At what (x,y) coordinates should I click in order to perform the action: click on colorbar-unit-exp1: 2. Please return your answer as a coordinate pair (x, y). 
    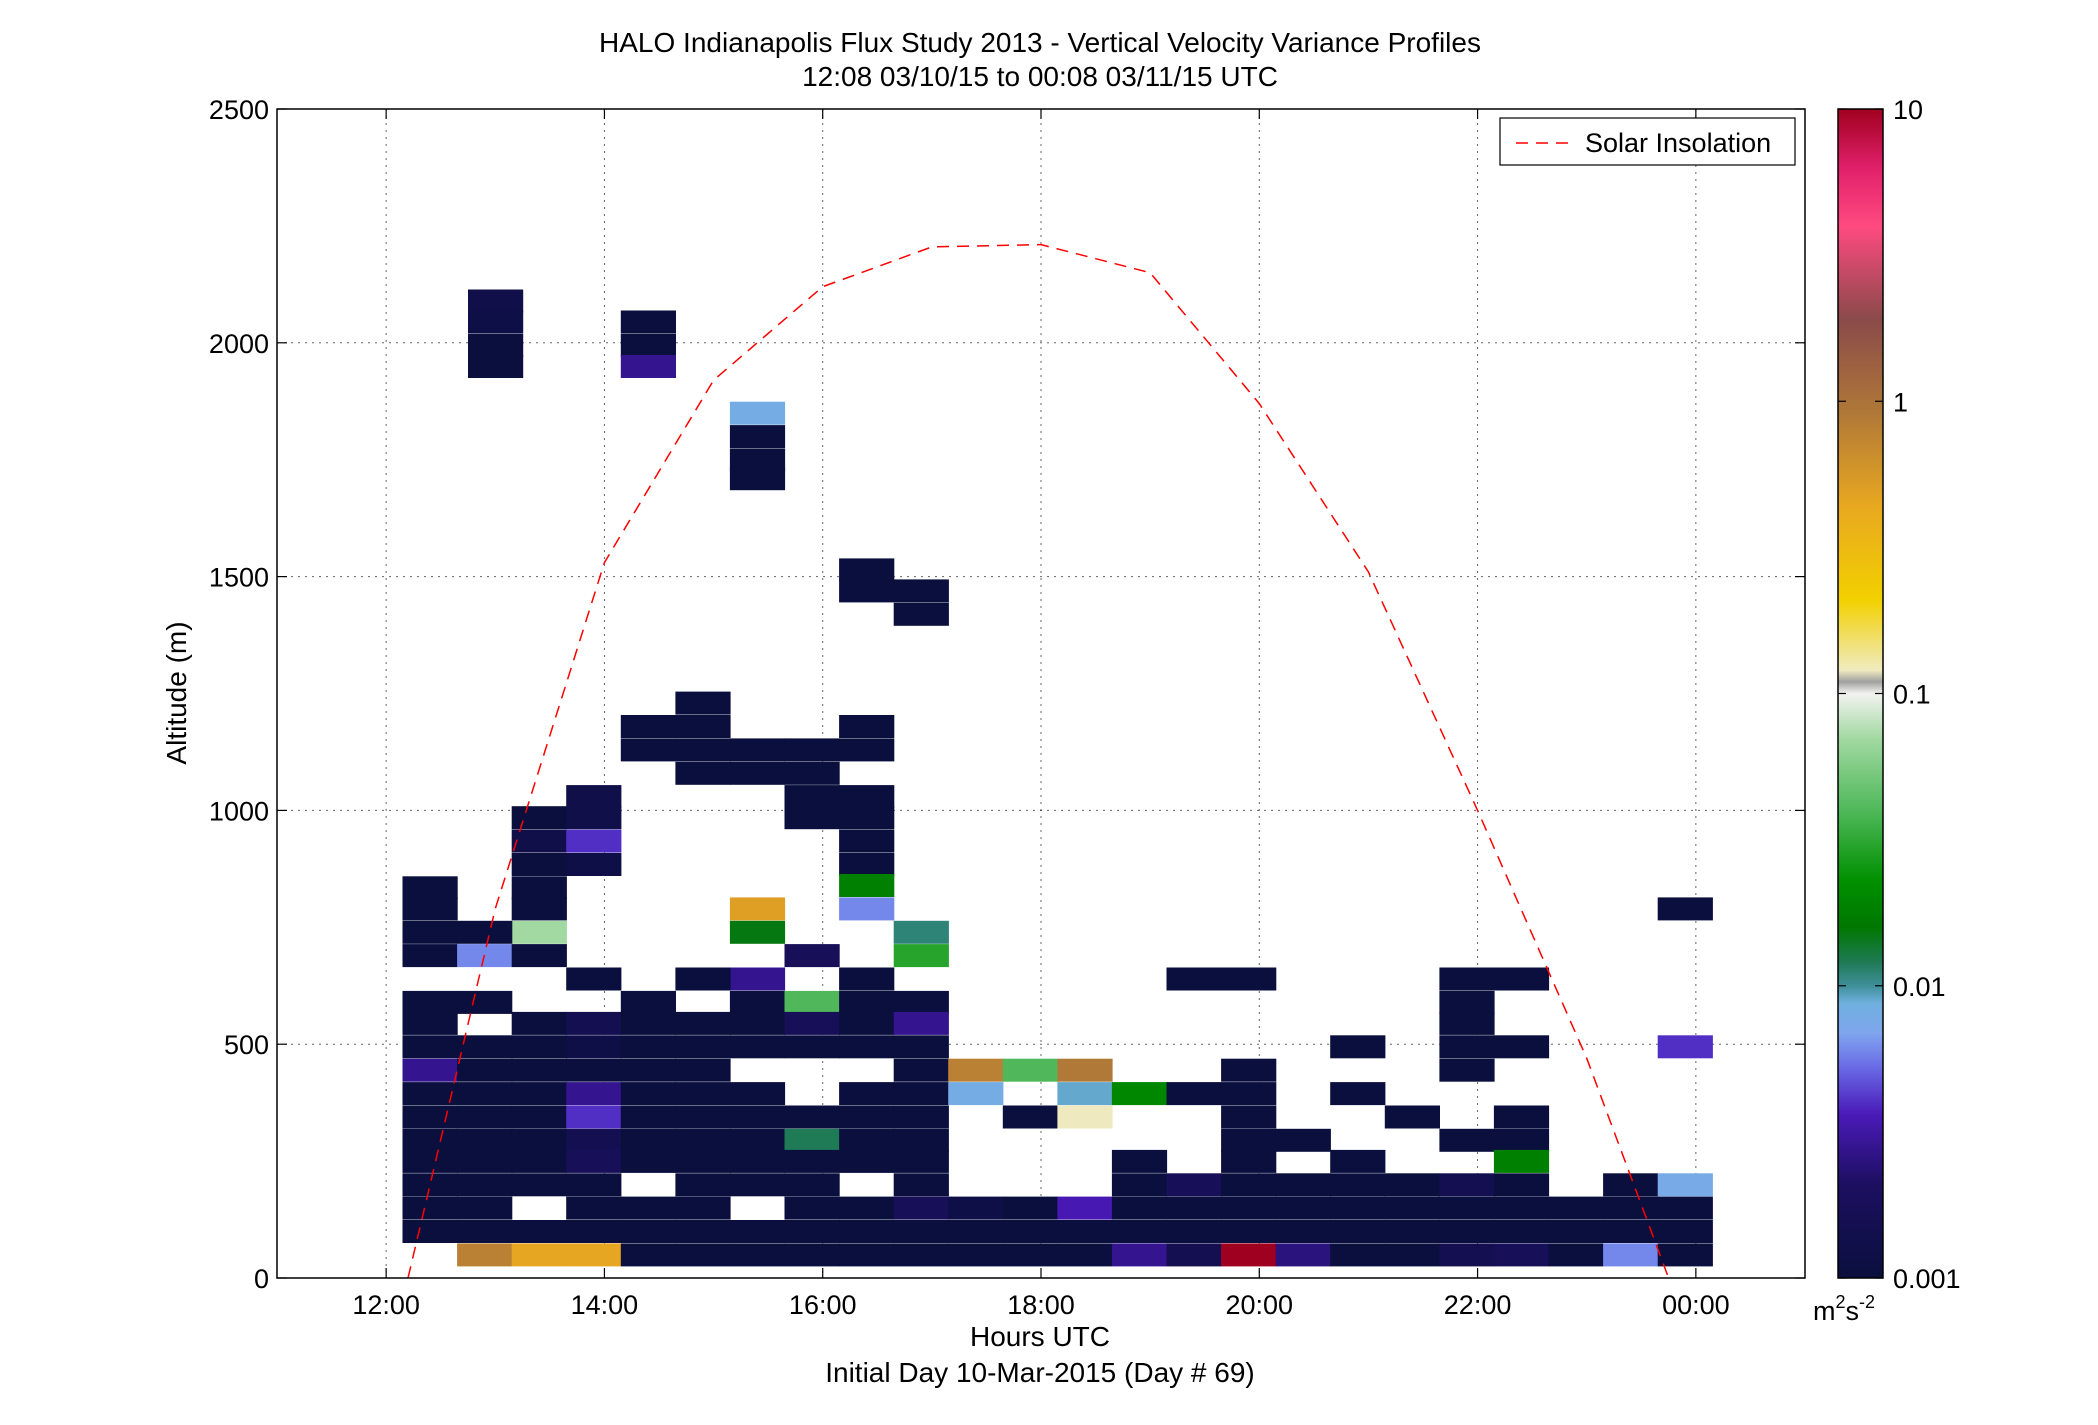
    Looking at the image, I should click on (1841, 1302).